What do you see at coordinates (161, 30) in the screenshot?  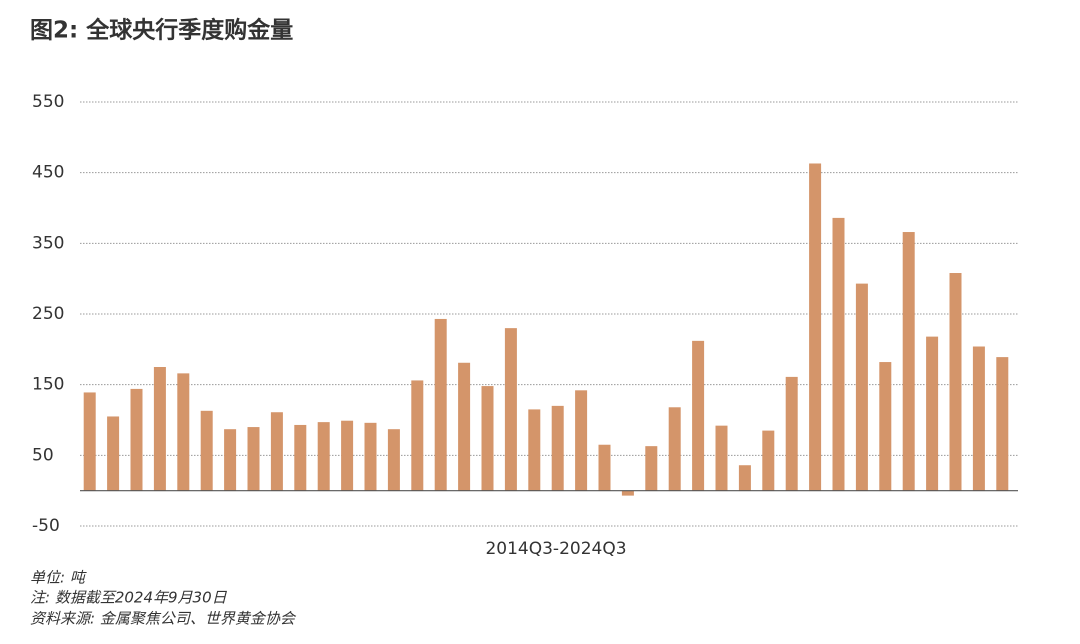 I see `chart-title: 图2: 全球央行季度购金量` at bounding box center [161, 30].